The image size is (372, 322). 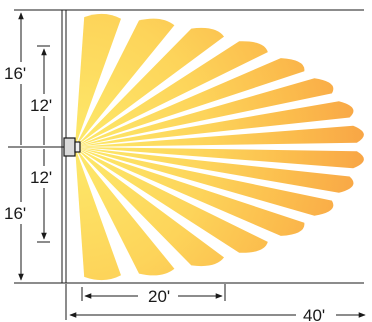 I want to click on label-horizontal-near: 20', so click(x=159, y=296).